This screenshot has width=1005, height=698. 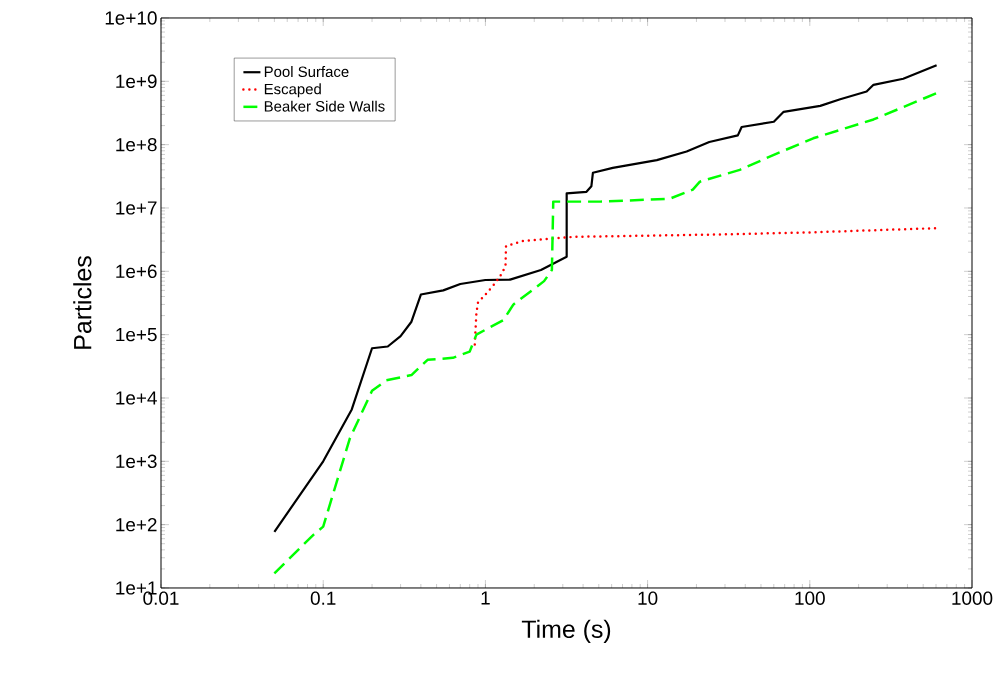 What do you see at coordinates (485, 598) in the screenshot?
I see `x-tick-label: 1` at bounding box center [485, 598].